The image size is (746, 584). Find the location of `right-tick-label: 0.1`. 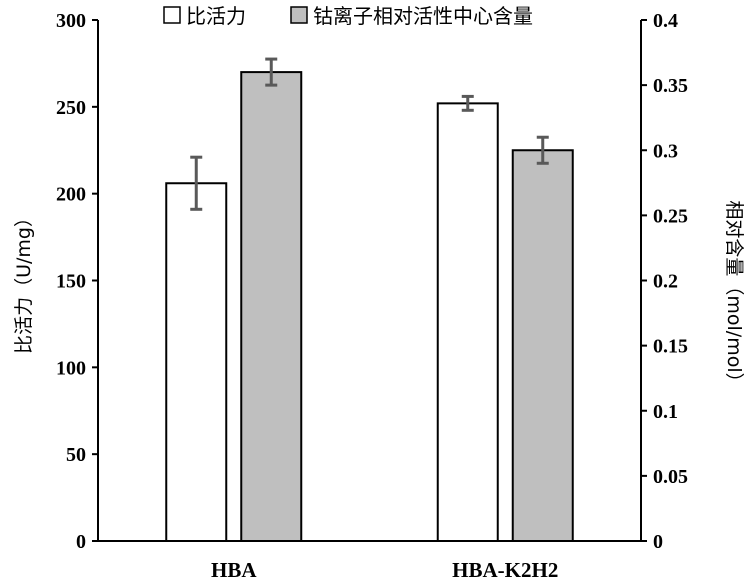

right-tick-label: 0.1 is located at coordinates (665, 412).